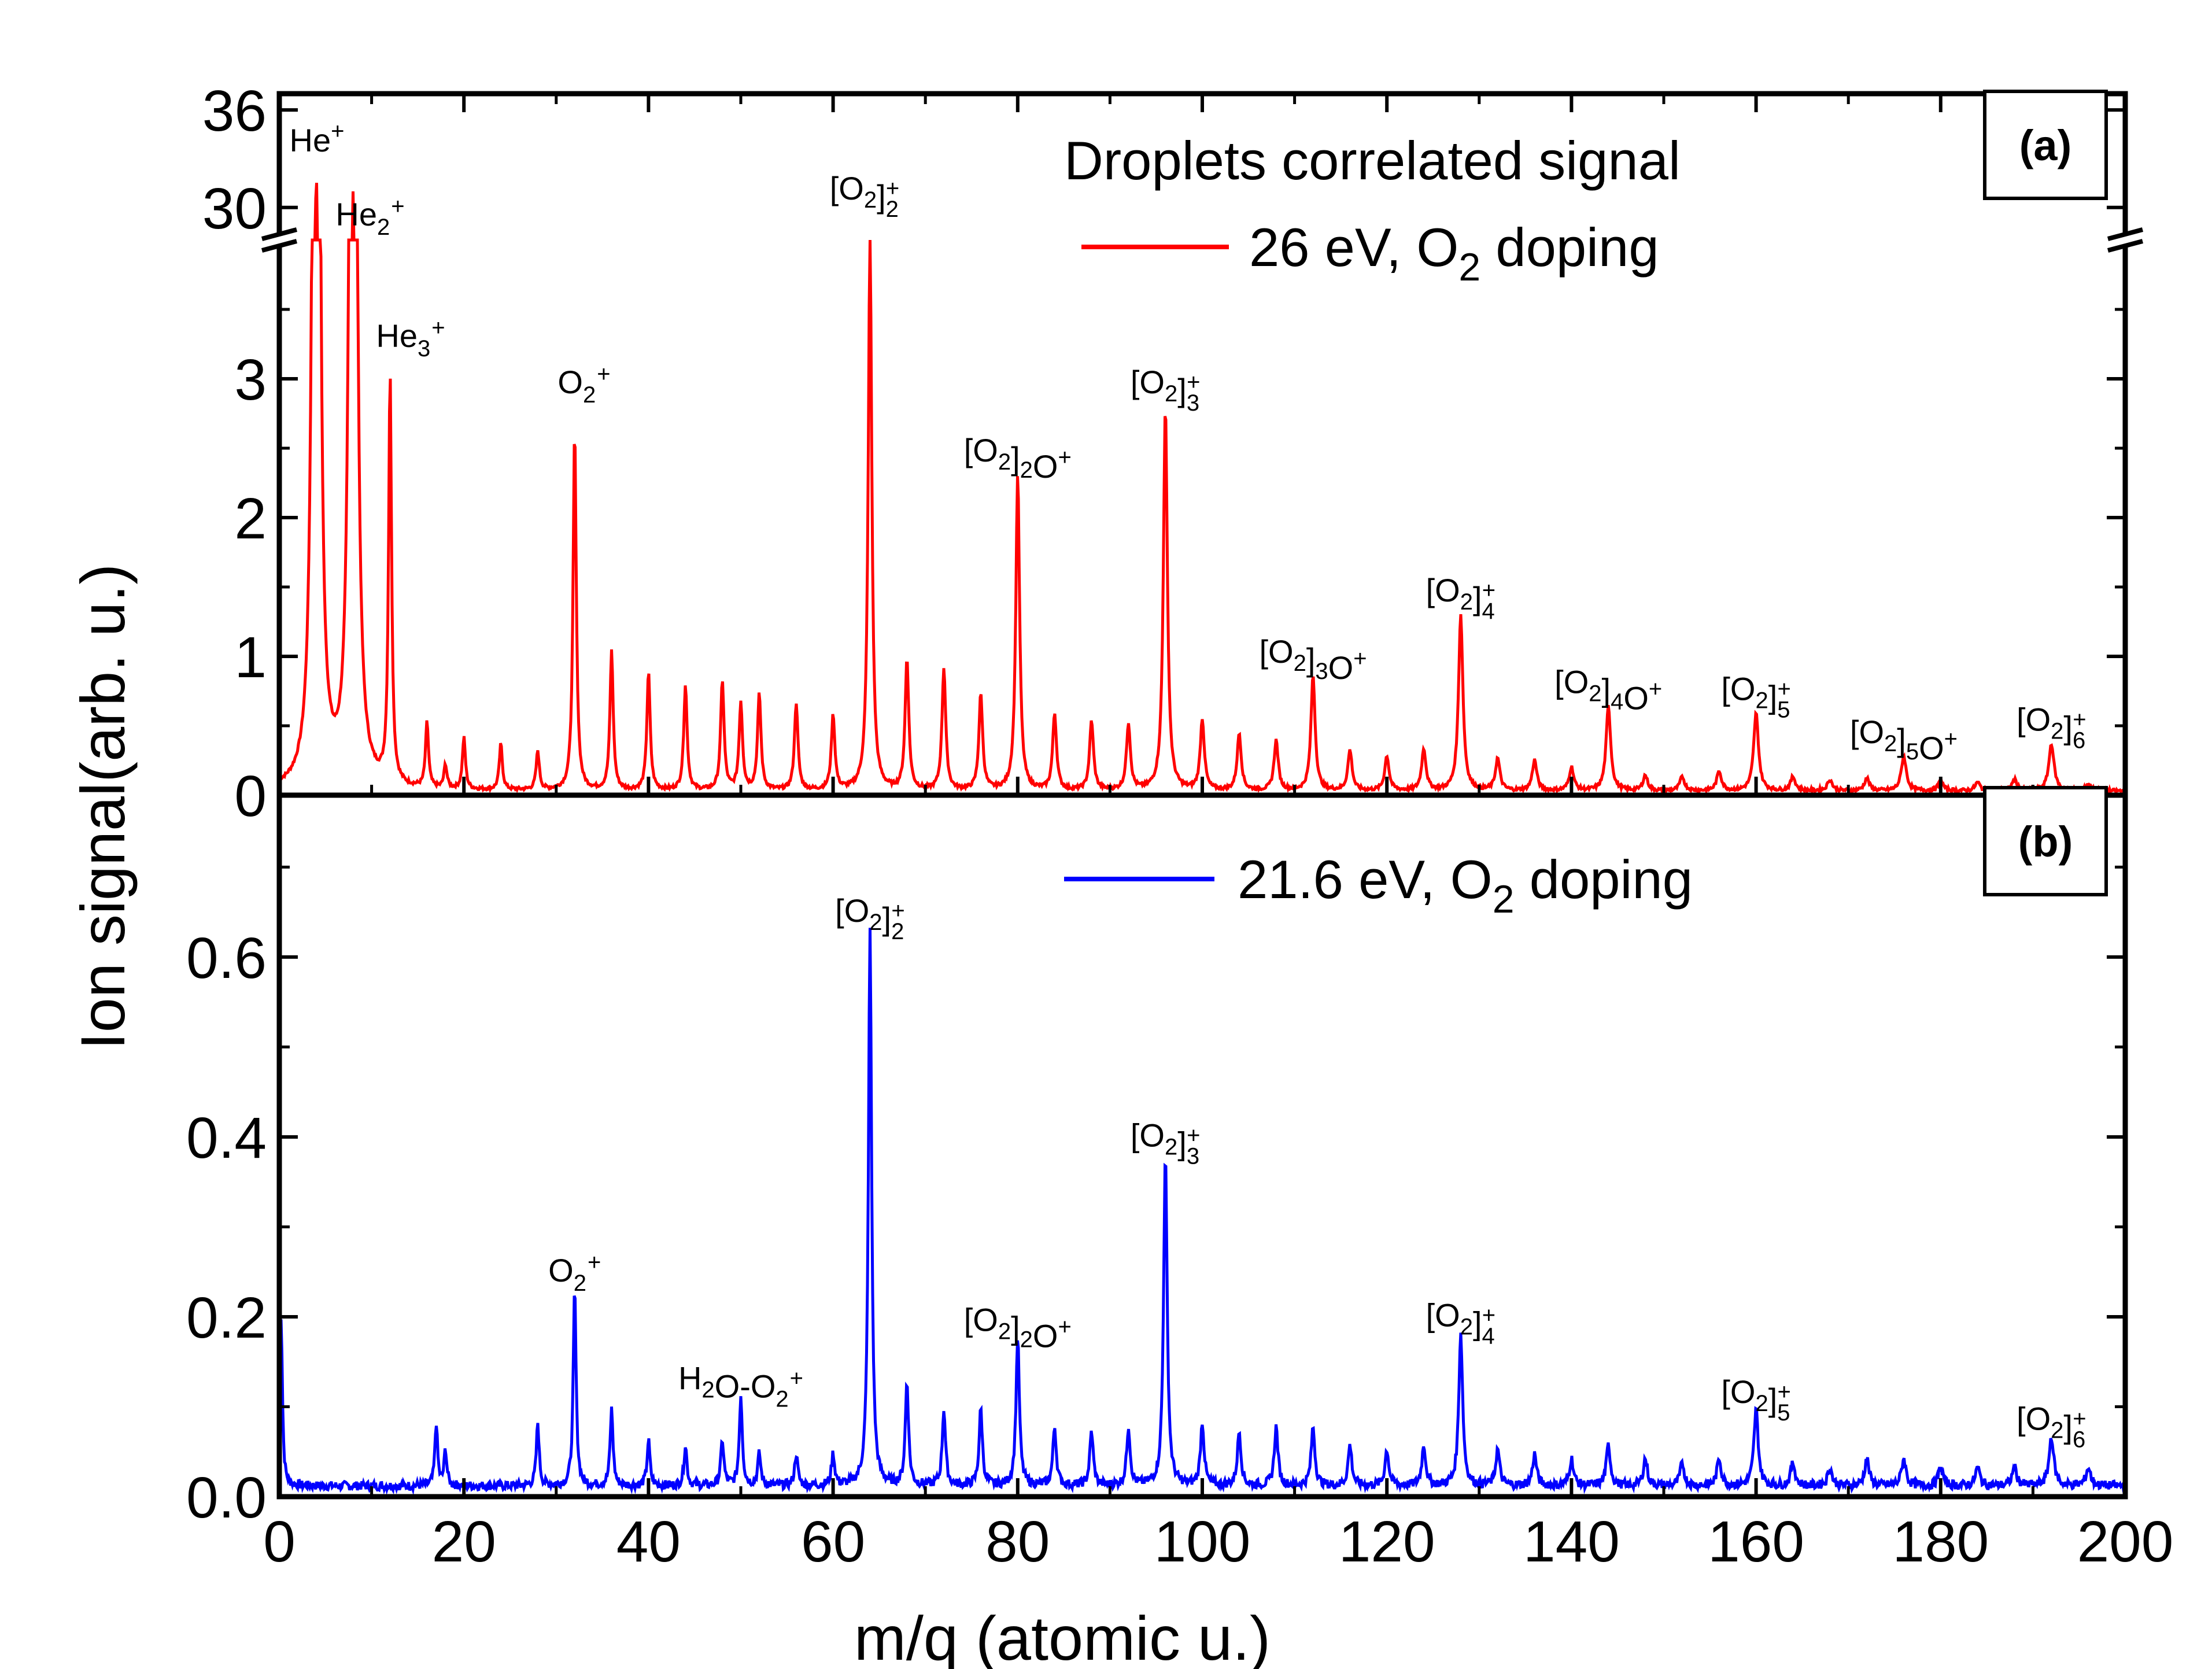 The height and width of the screenshot is (1669, 2212). I want to click on y-tick-label-b: 0.0, so click(227, 1497).